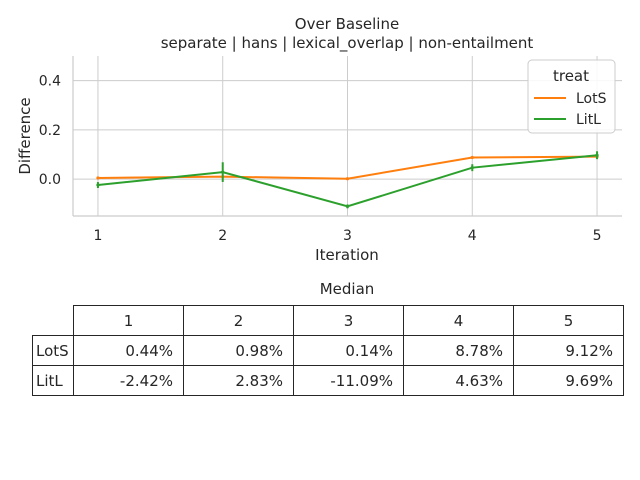 Image resolution: width=640 pixels, height=480 pixels. Describe the element at coordinates (128, 350) in the screenshot. I see `table-cell: 0.44%` at that location.